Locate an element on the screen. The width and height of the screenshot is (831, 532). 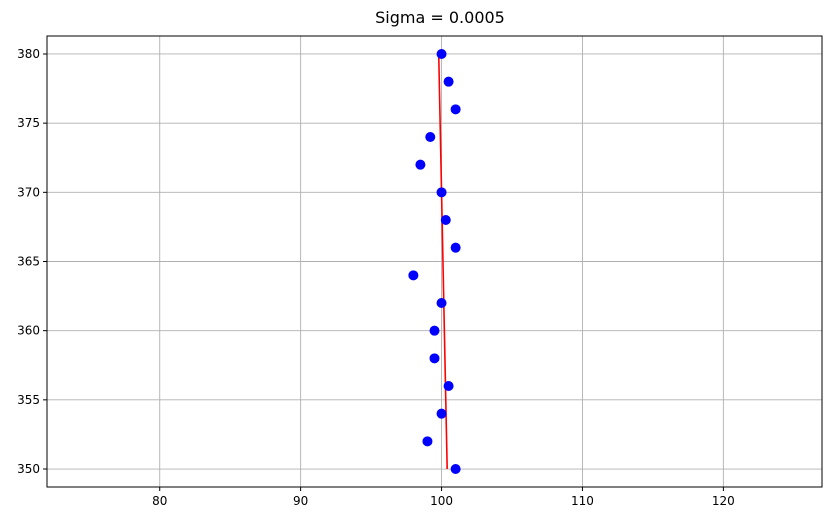
y-tick-label: 380 is located at coordinates (28, 54).